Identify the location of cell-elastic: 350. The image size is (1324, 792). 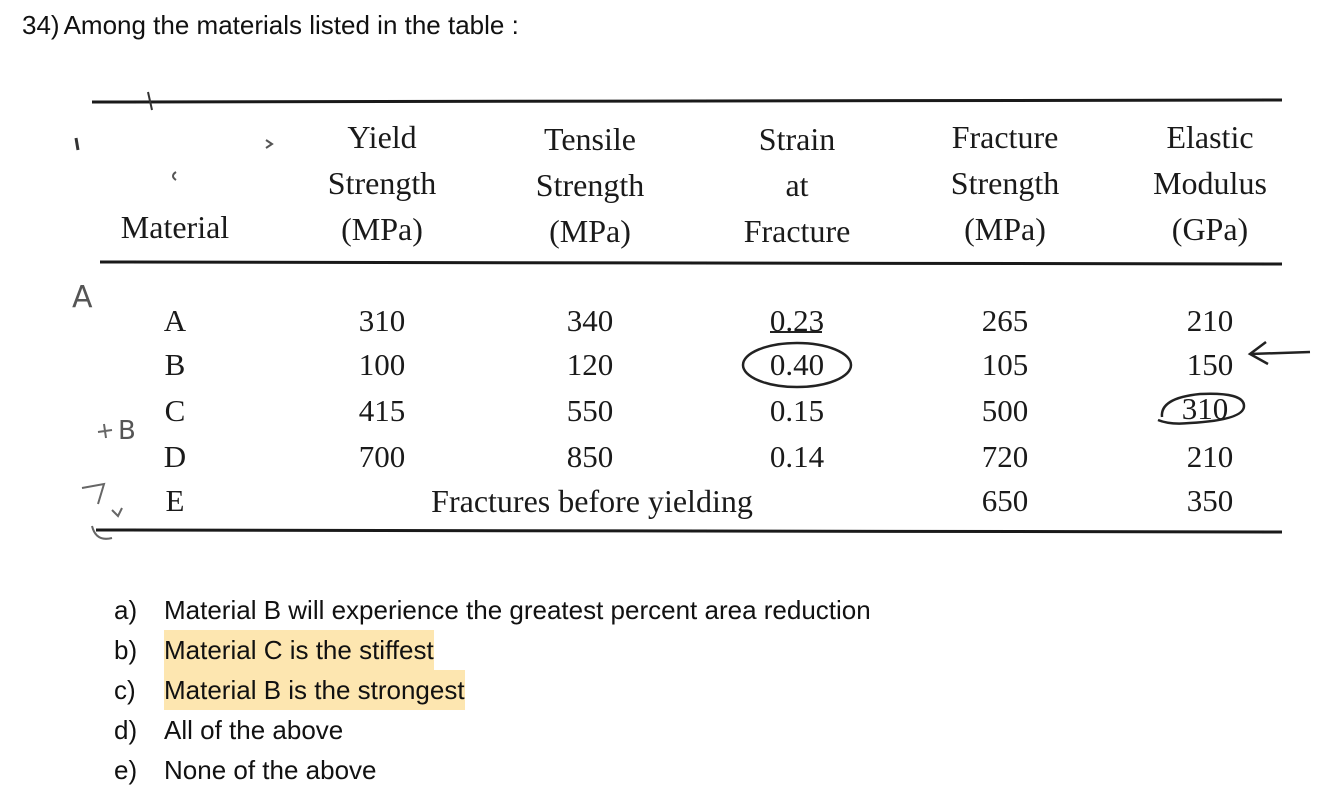
(1210, 500).